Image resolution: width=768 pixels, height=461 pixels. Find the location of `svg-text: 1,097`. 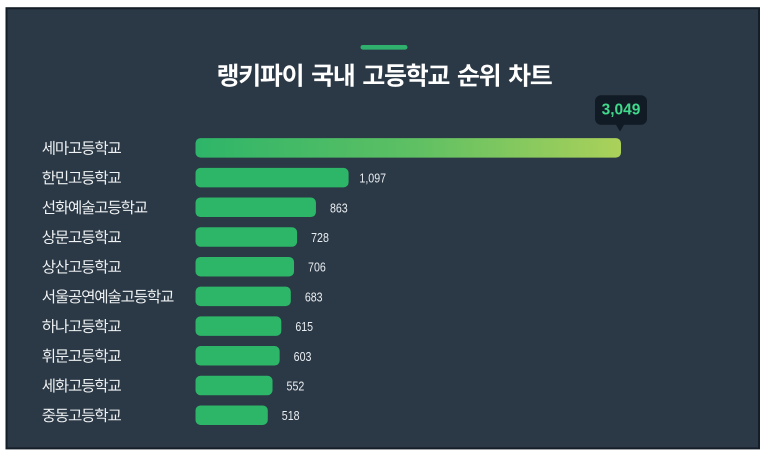

svg-text: 1,097 is located at coordinates (372, 178).